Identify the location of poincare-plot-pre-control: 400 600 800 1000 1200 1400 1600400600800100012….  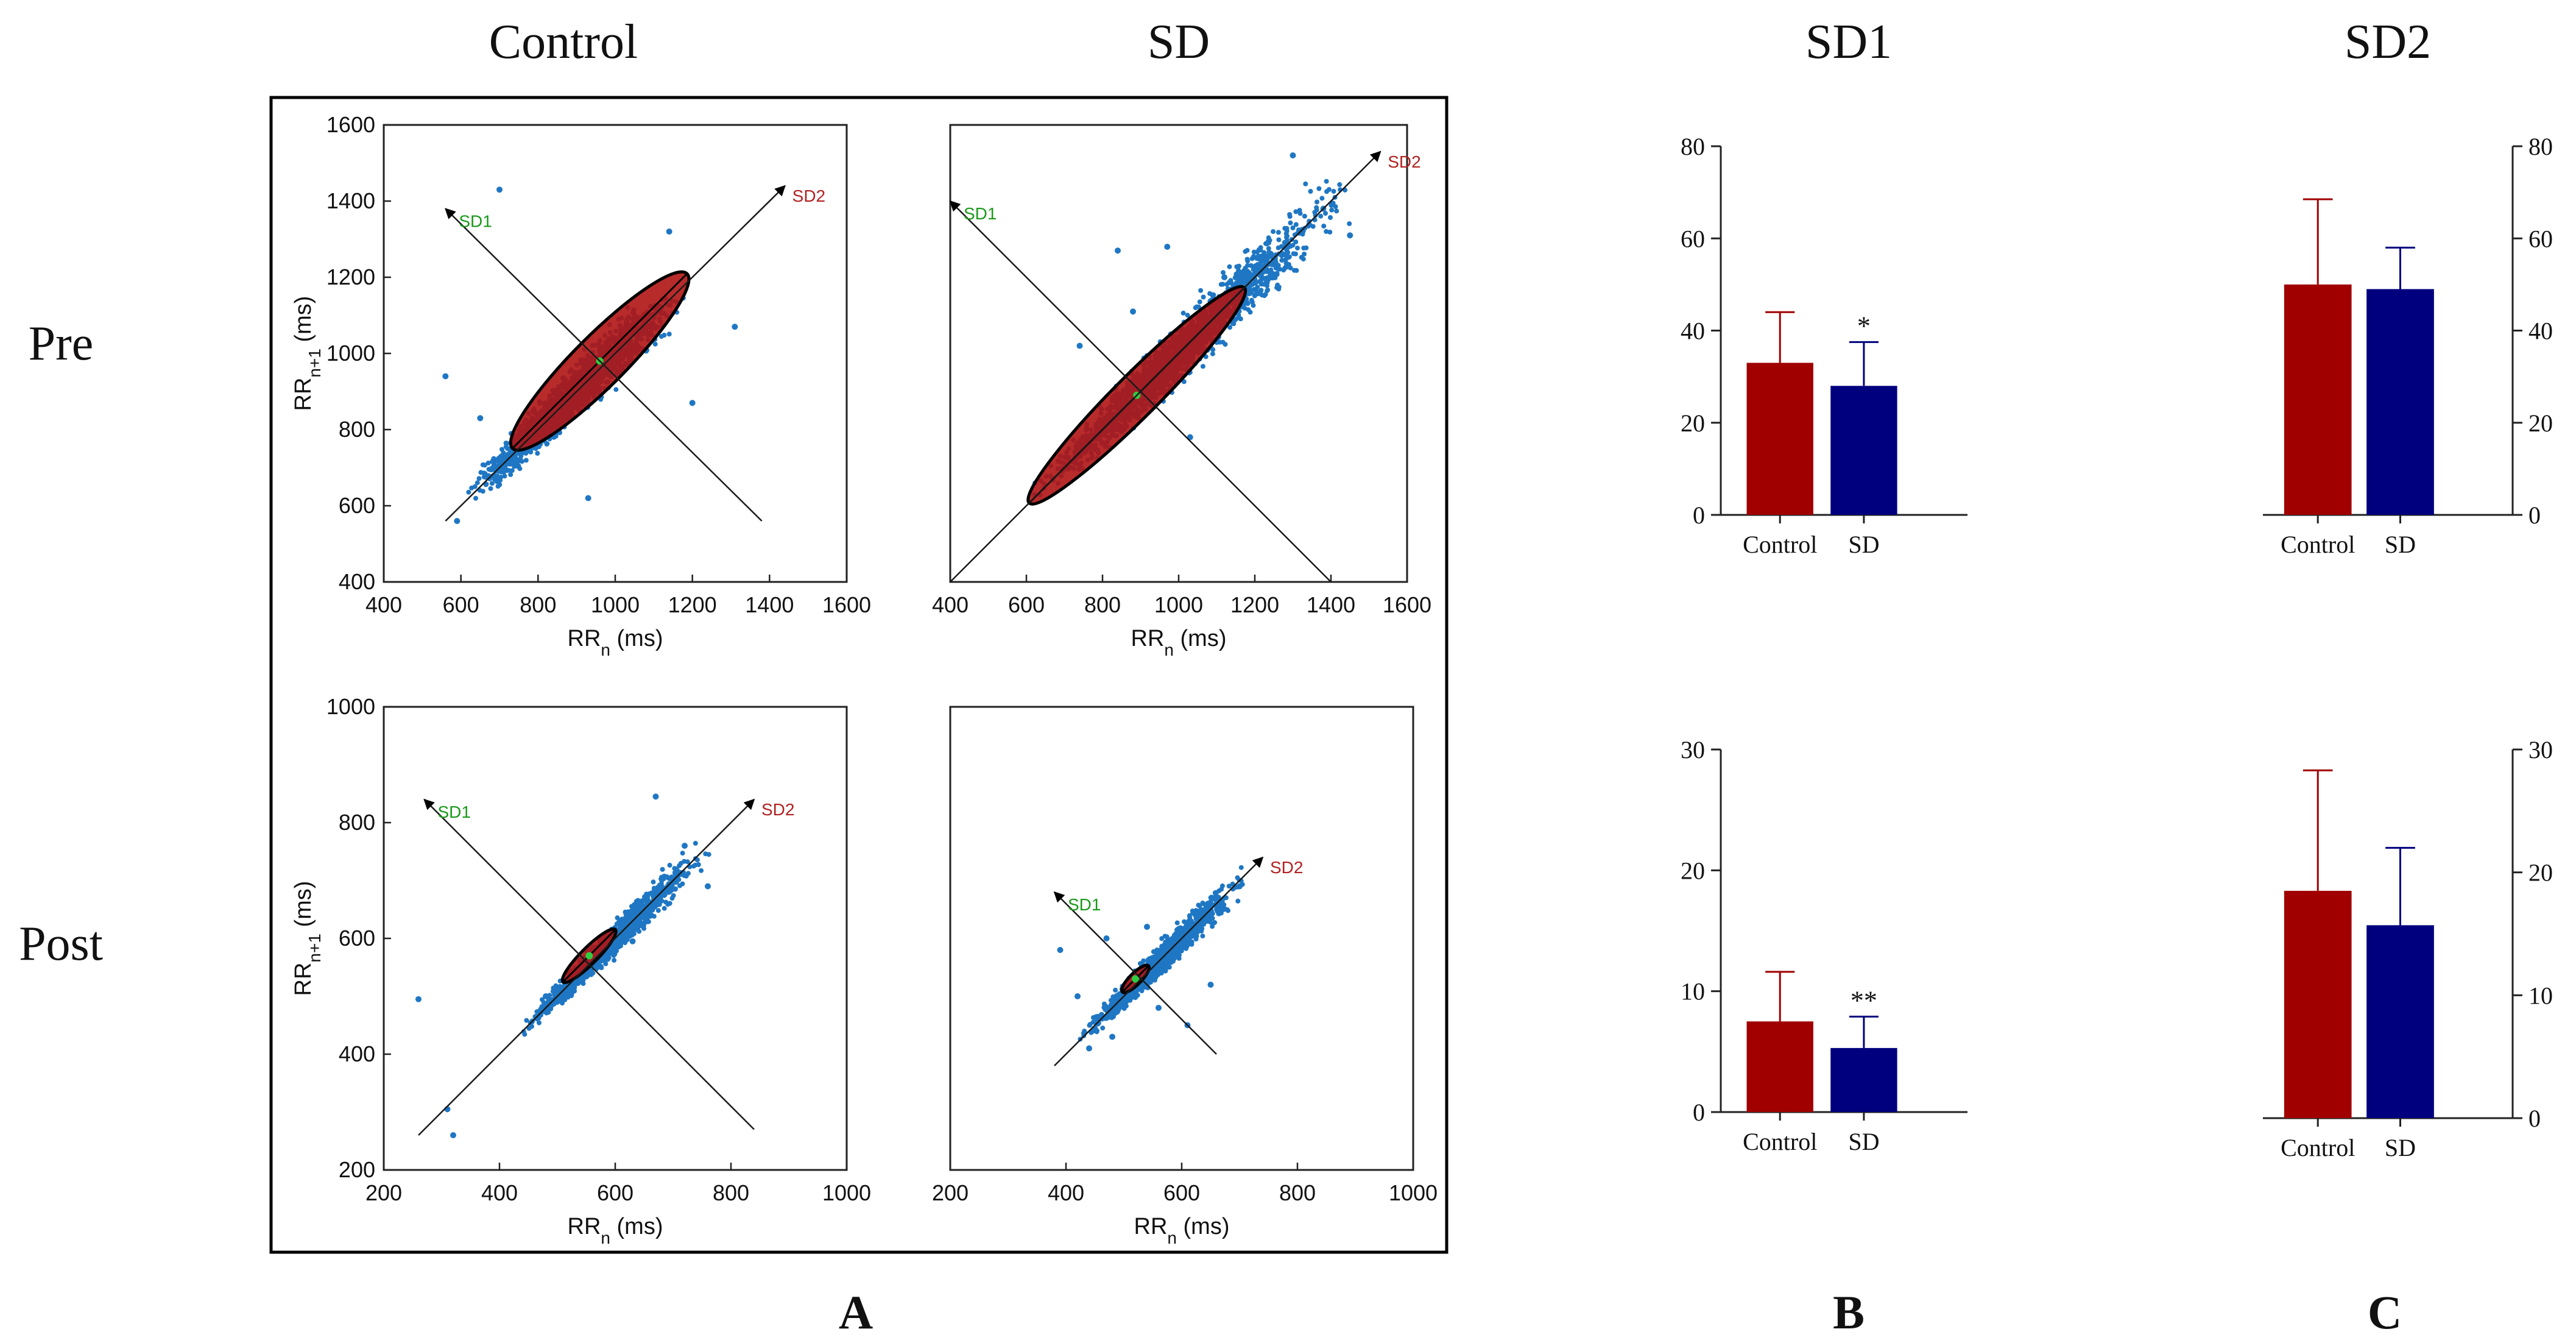
(581, 385).